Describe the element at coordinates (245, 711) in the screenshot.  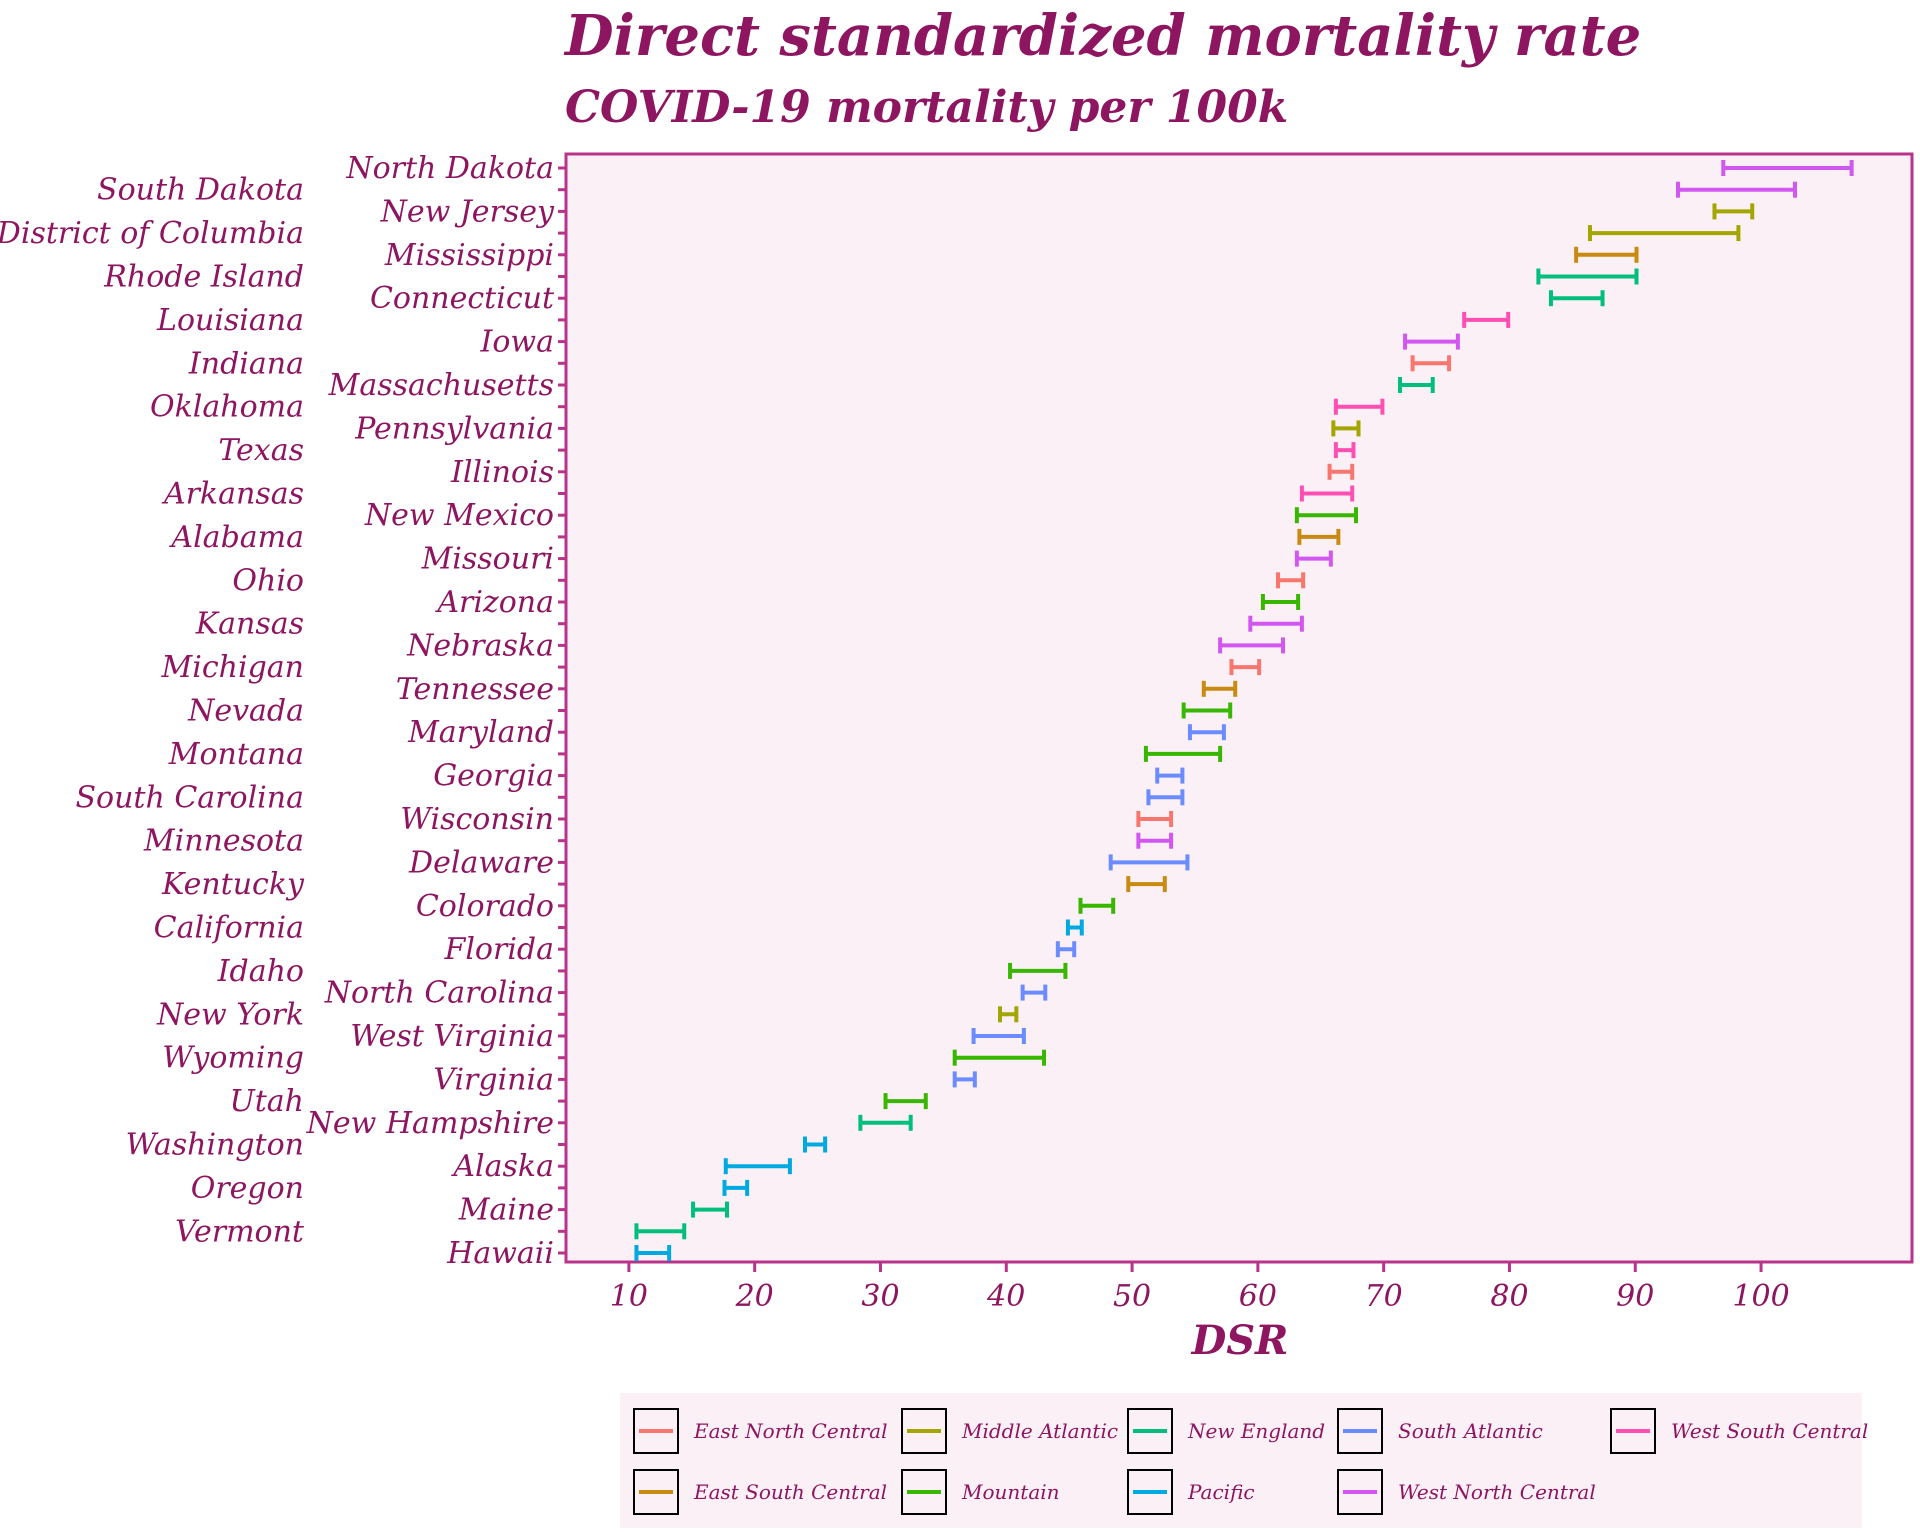
I see `y-tick-label: Nevada` at that location.